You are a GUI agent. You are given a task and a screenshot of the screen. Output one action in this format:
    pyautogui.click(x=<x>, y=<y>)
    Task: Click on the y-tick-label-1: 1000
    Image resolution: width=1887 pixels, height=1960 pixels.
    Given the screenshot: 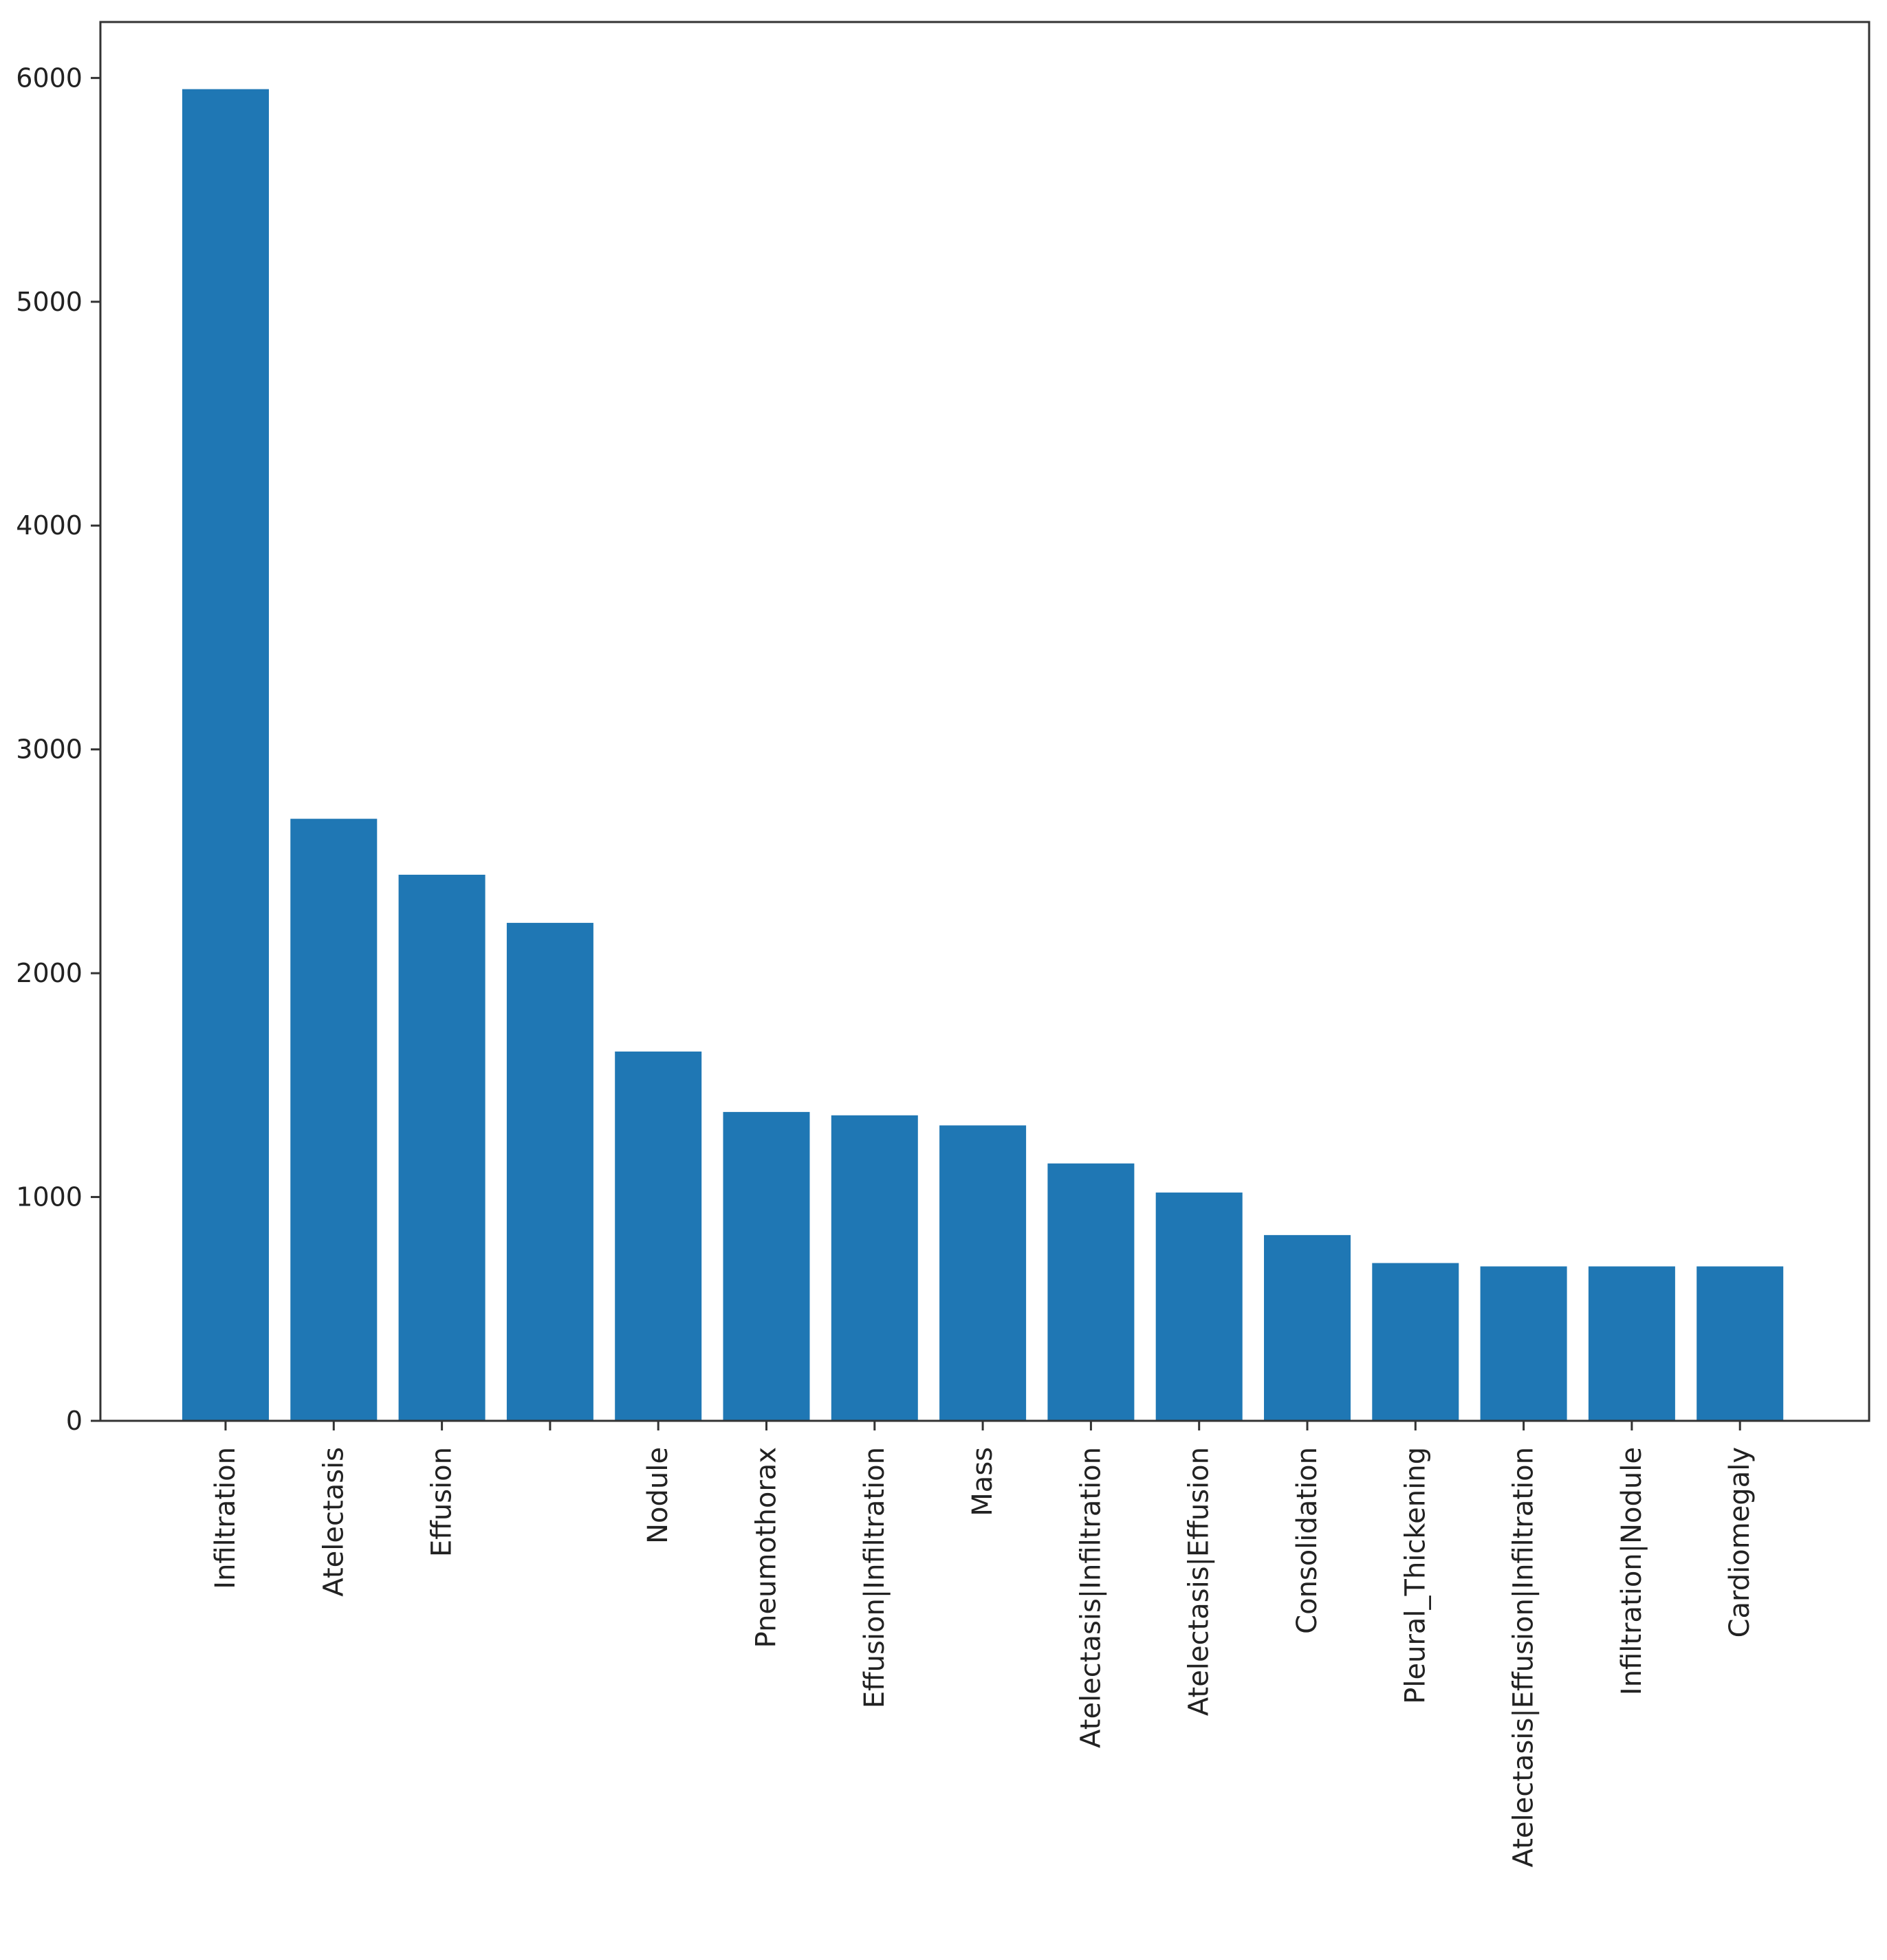 What is the action you would take?
    pyautogui.click(x=49, y=1197)
    